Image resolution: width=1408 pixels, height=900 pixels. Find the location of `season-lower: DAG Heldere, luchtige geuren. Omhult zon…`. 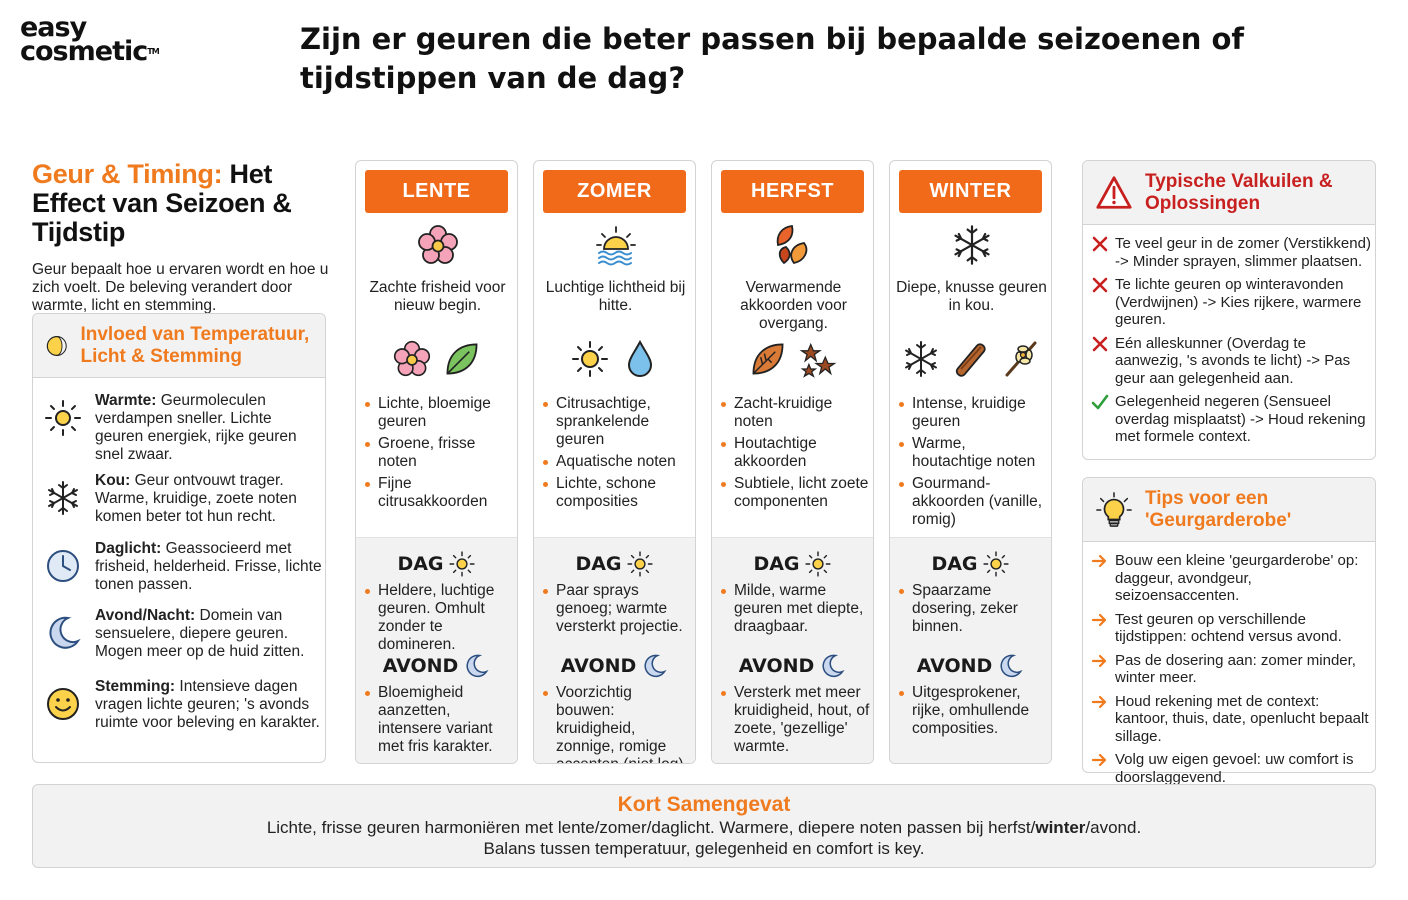

season-lower: DAG Heldere, luchtige geuren. Omhult zon… is located at coordinates (436, 650).